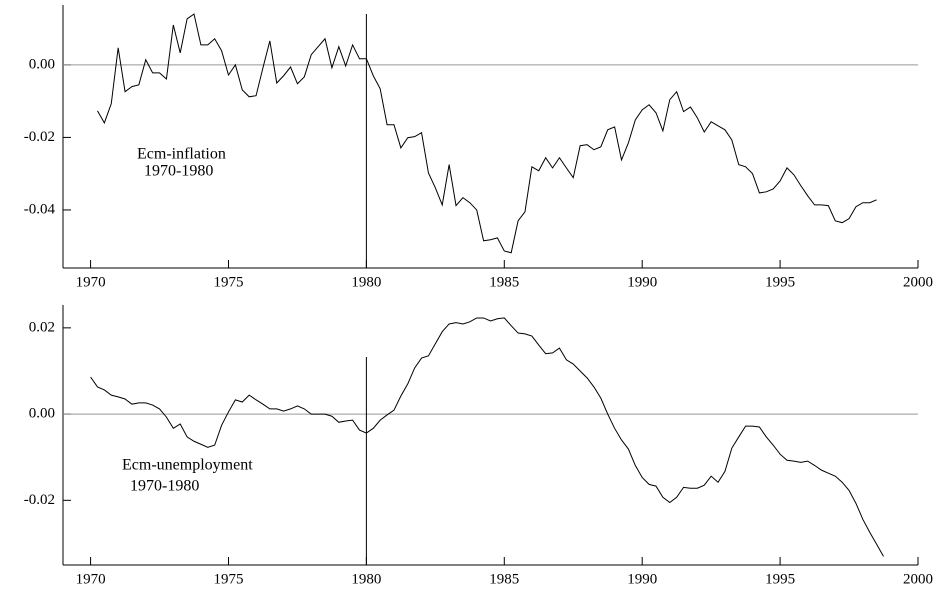 The width and height of the screenshot is (946, 601). I want to click on y-tick-label: 0.02, so click(42, 327).